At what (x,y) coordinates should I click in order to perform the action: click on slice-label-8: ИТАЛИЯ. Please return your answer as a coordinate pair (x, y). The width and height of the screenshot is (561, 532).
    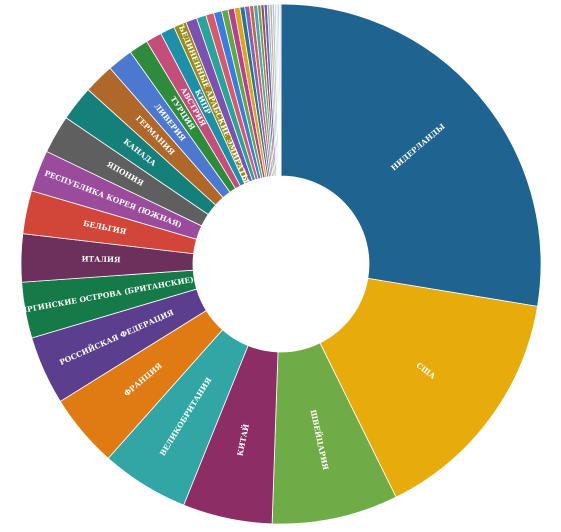
    Looking at the image, I should click on (101, 259).